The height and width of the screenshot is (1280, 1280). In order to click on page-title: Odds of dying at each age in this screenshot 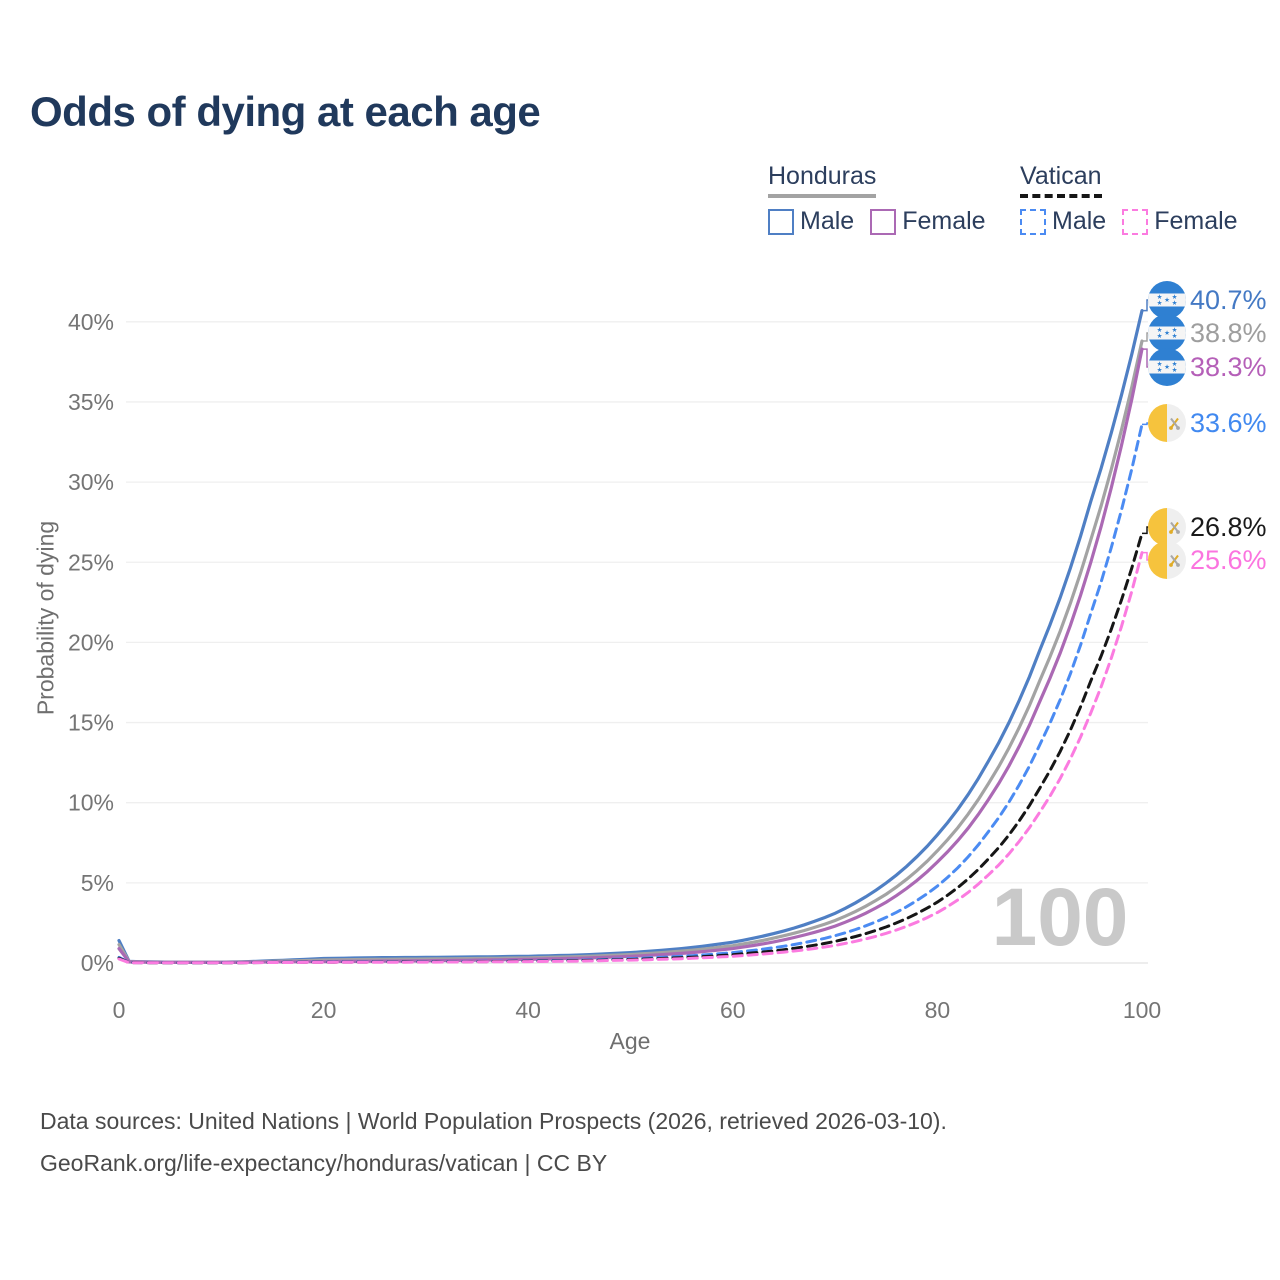, I will do `click(285, 111)`.